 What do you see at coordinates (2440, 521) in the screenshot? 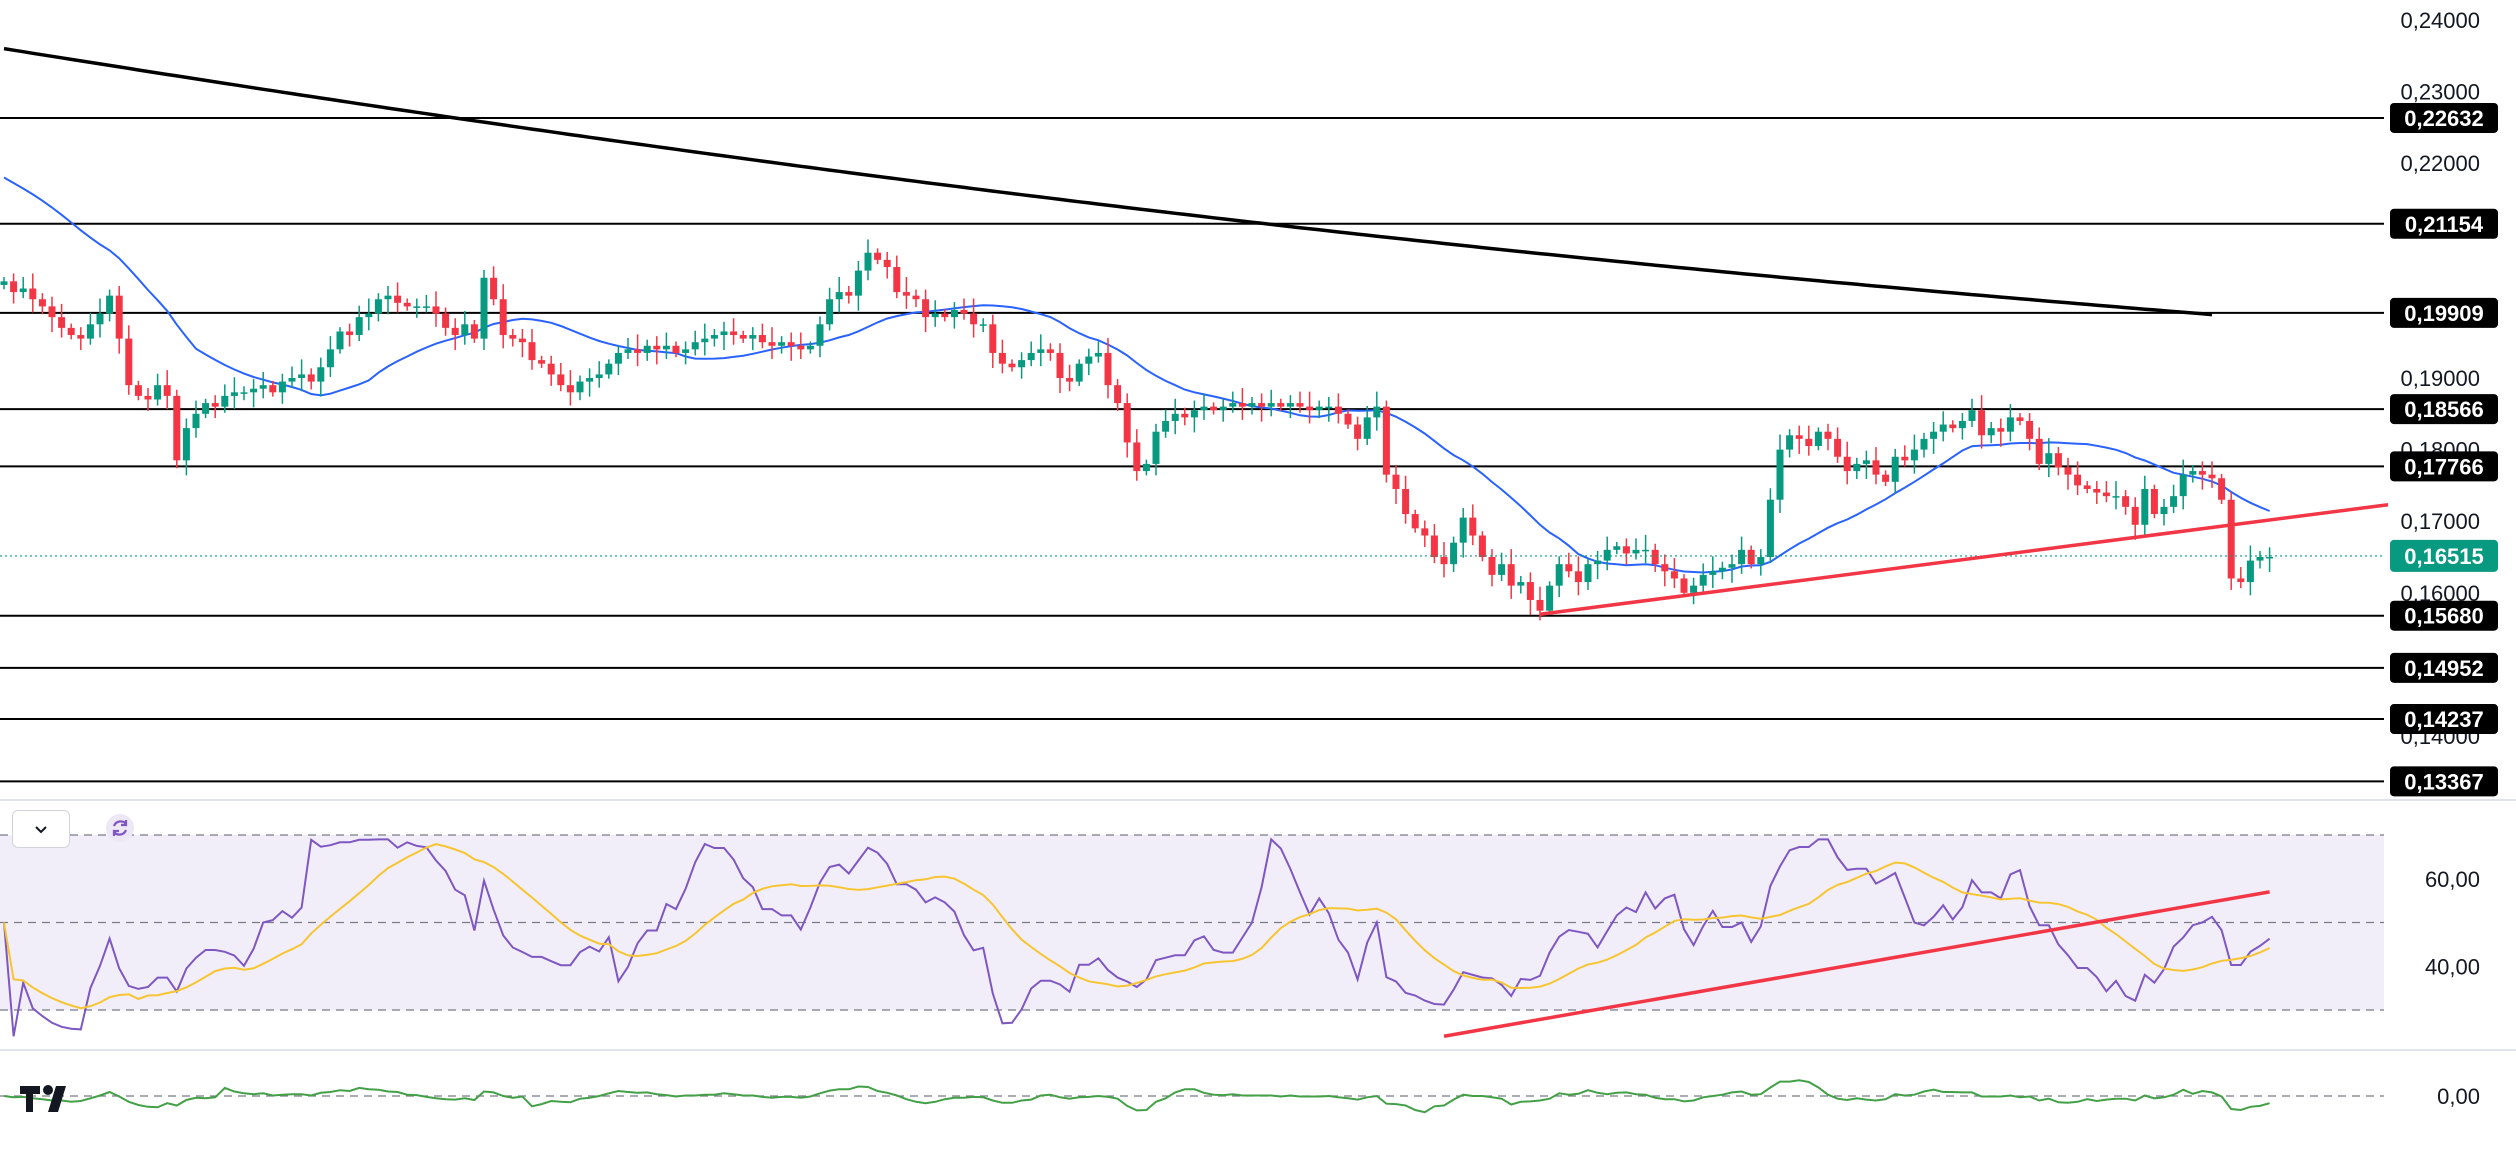
I see `price-tick-label: 0,17000` at bounding box center [2440, 521].